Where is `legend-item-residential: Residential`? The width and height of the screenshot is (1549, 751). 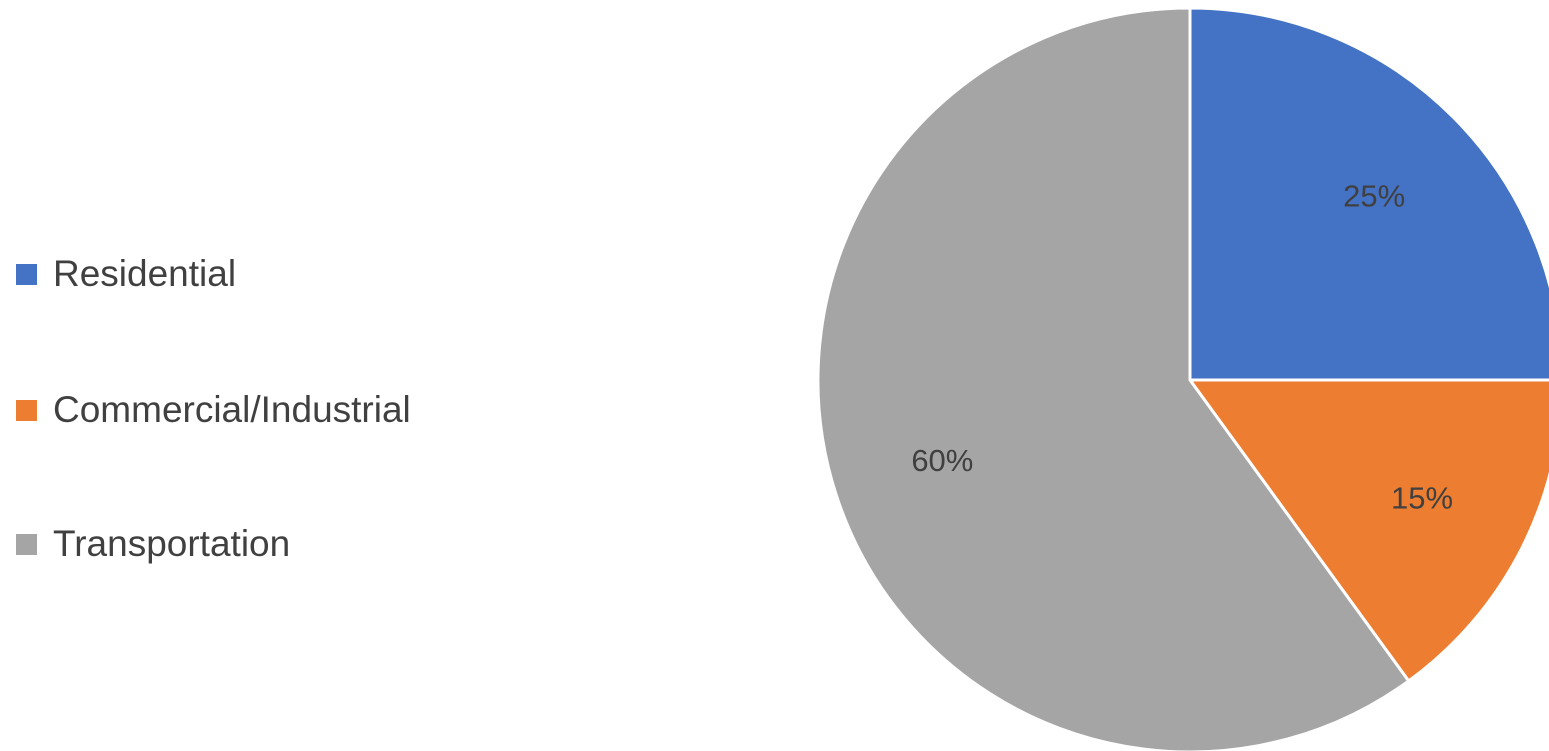 legend-item-residential: Residential is located at coordinates (126, 273).